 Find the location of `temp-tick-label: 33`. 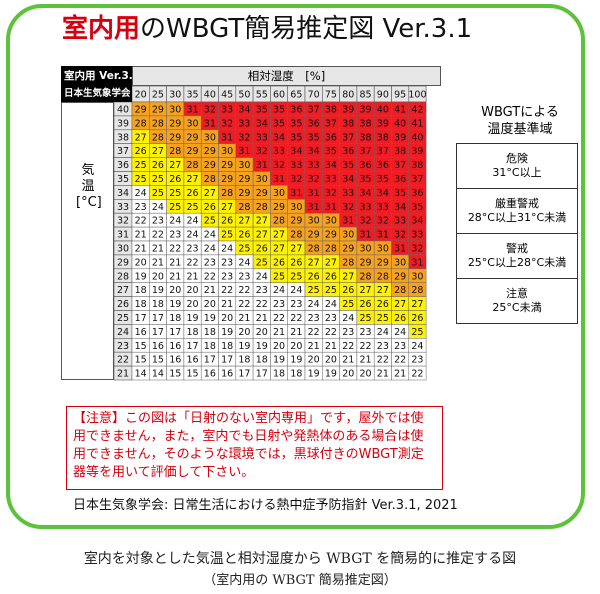

temp-tick-label: 33 is located at coordinates (123, 207).